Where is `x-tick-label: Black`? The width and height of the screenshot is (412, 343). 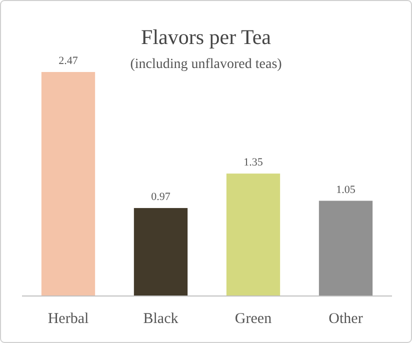 x-tick-label: Black is located at coordinates (161, 319).